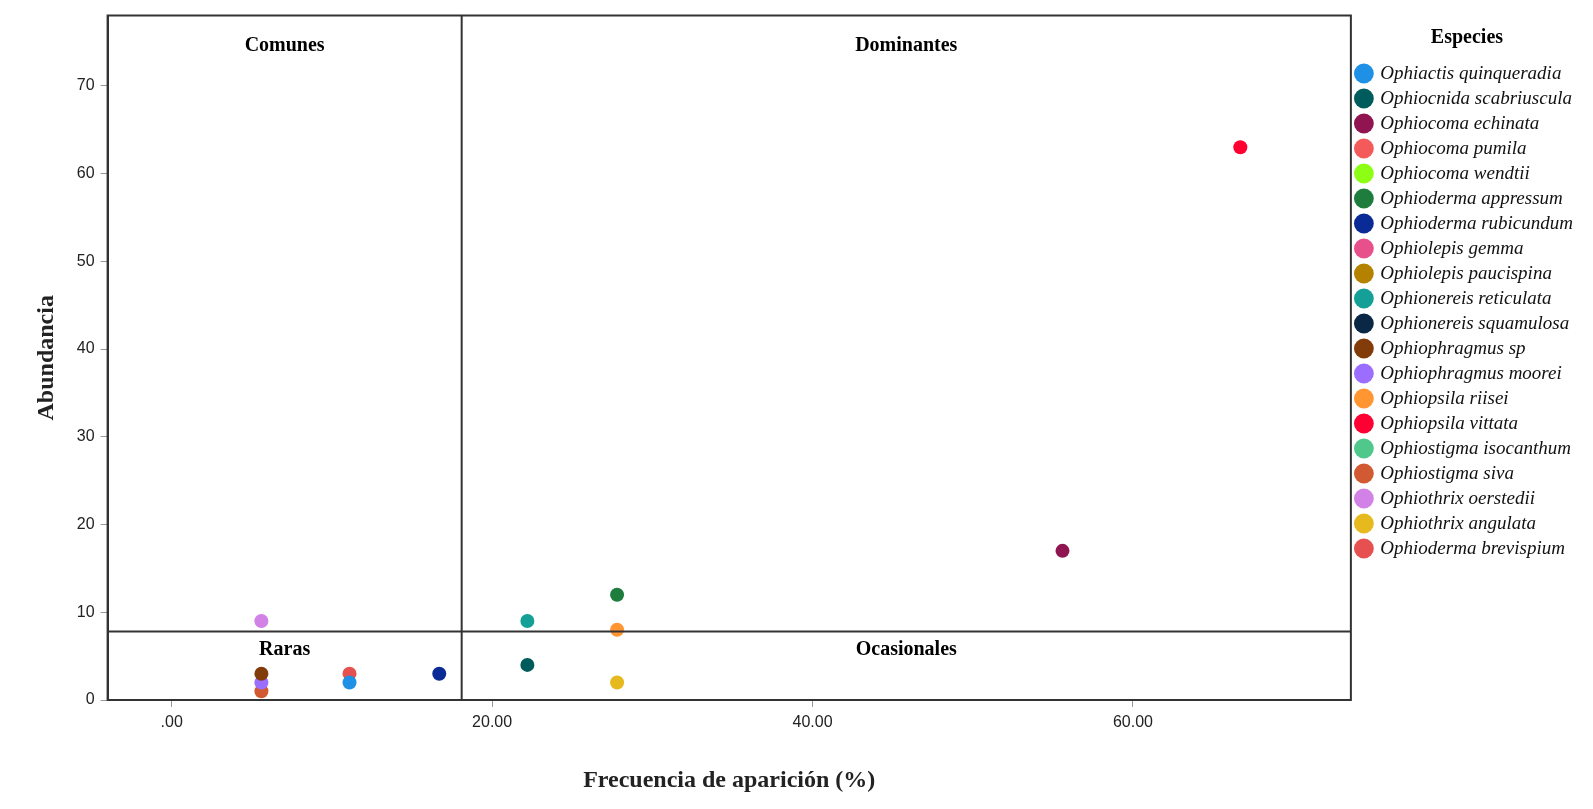 This screenshot has height=809, width=1593. Describe the element at coordinates (1458, 522) in the screenshot. I see `legend-label: Ophiothrix angulata` at that location.